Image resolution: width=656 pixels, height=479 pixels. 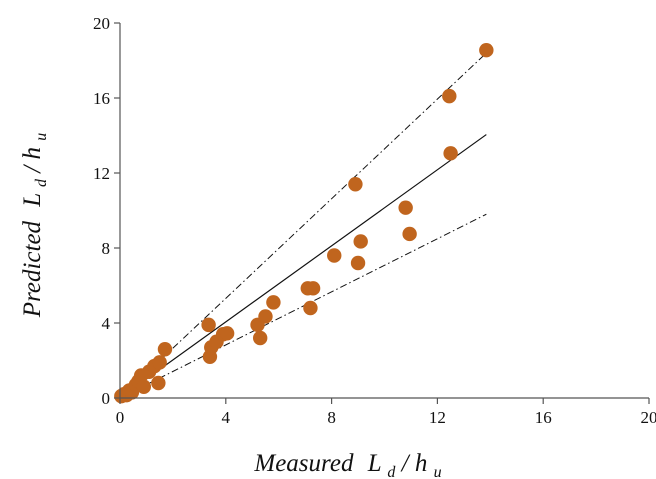 I want to click on x-axis-title: Measured L d / h u, so click(x=347, y=464).